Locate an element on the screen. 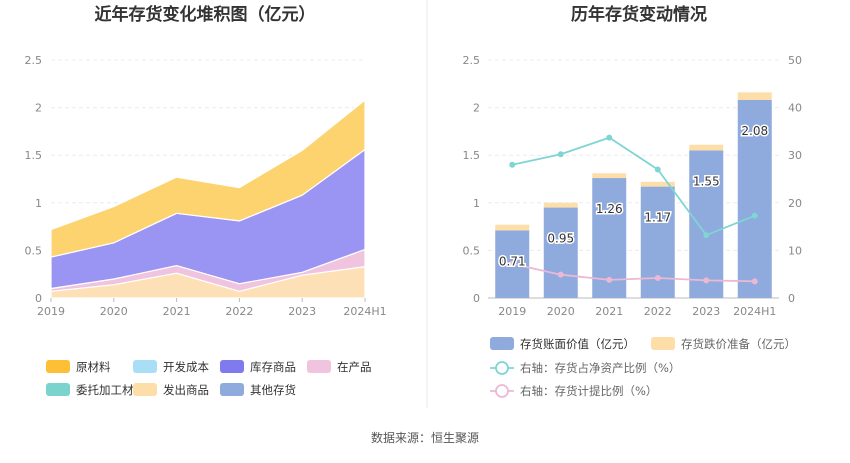  legend-item: 委托加工材料 is located at coordinates (95, 390).